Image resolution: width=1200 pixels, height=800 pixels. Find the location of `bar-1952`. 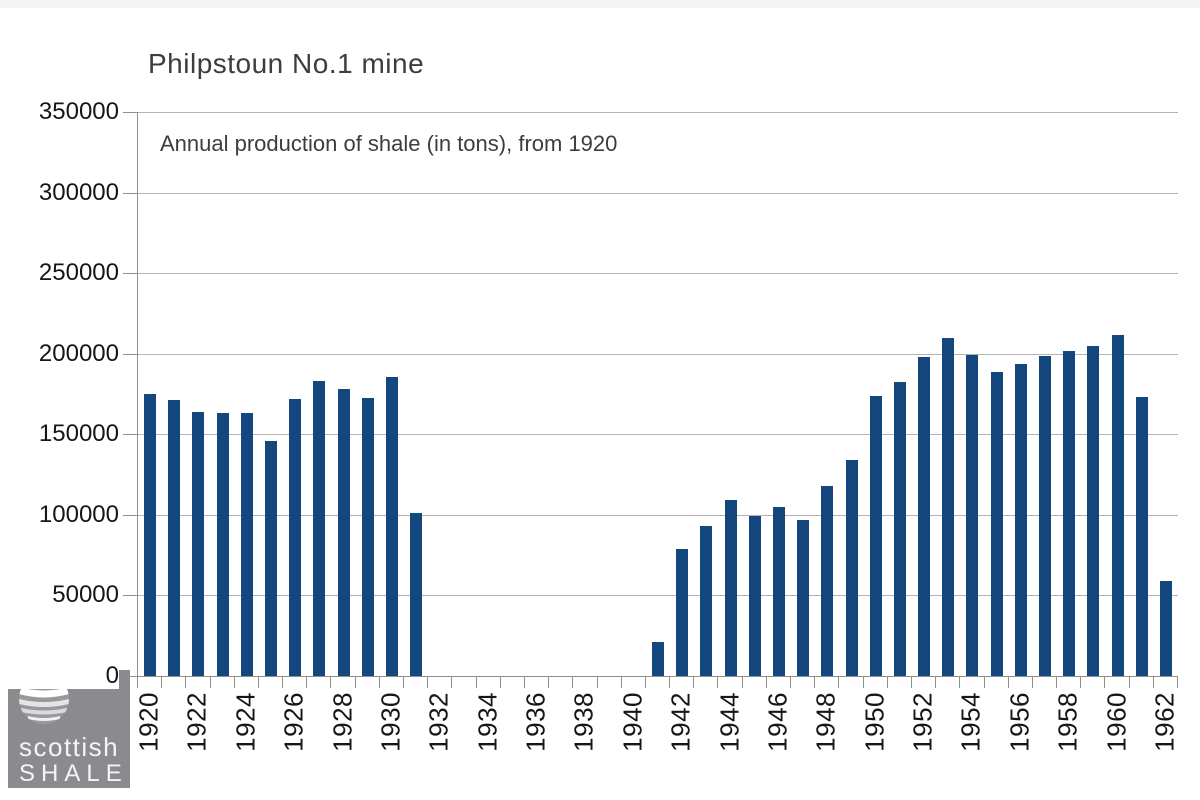

bar-1952 is located at coordinates (924, 516).